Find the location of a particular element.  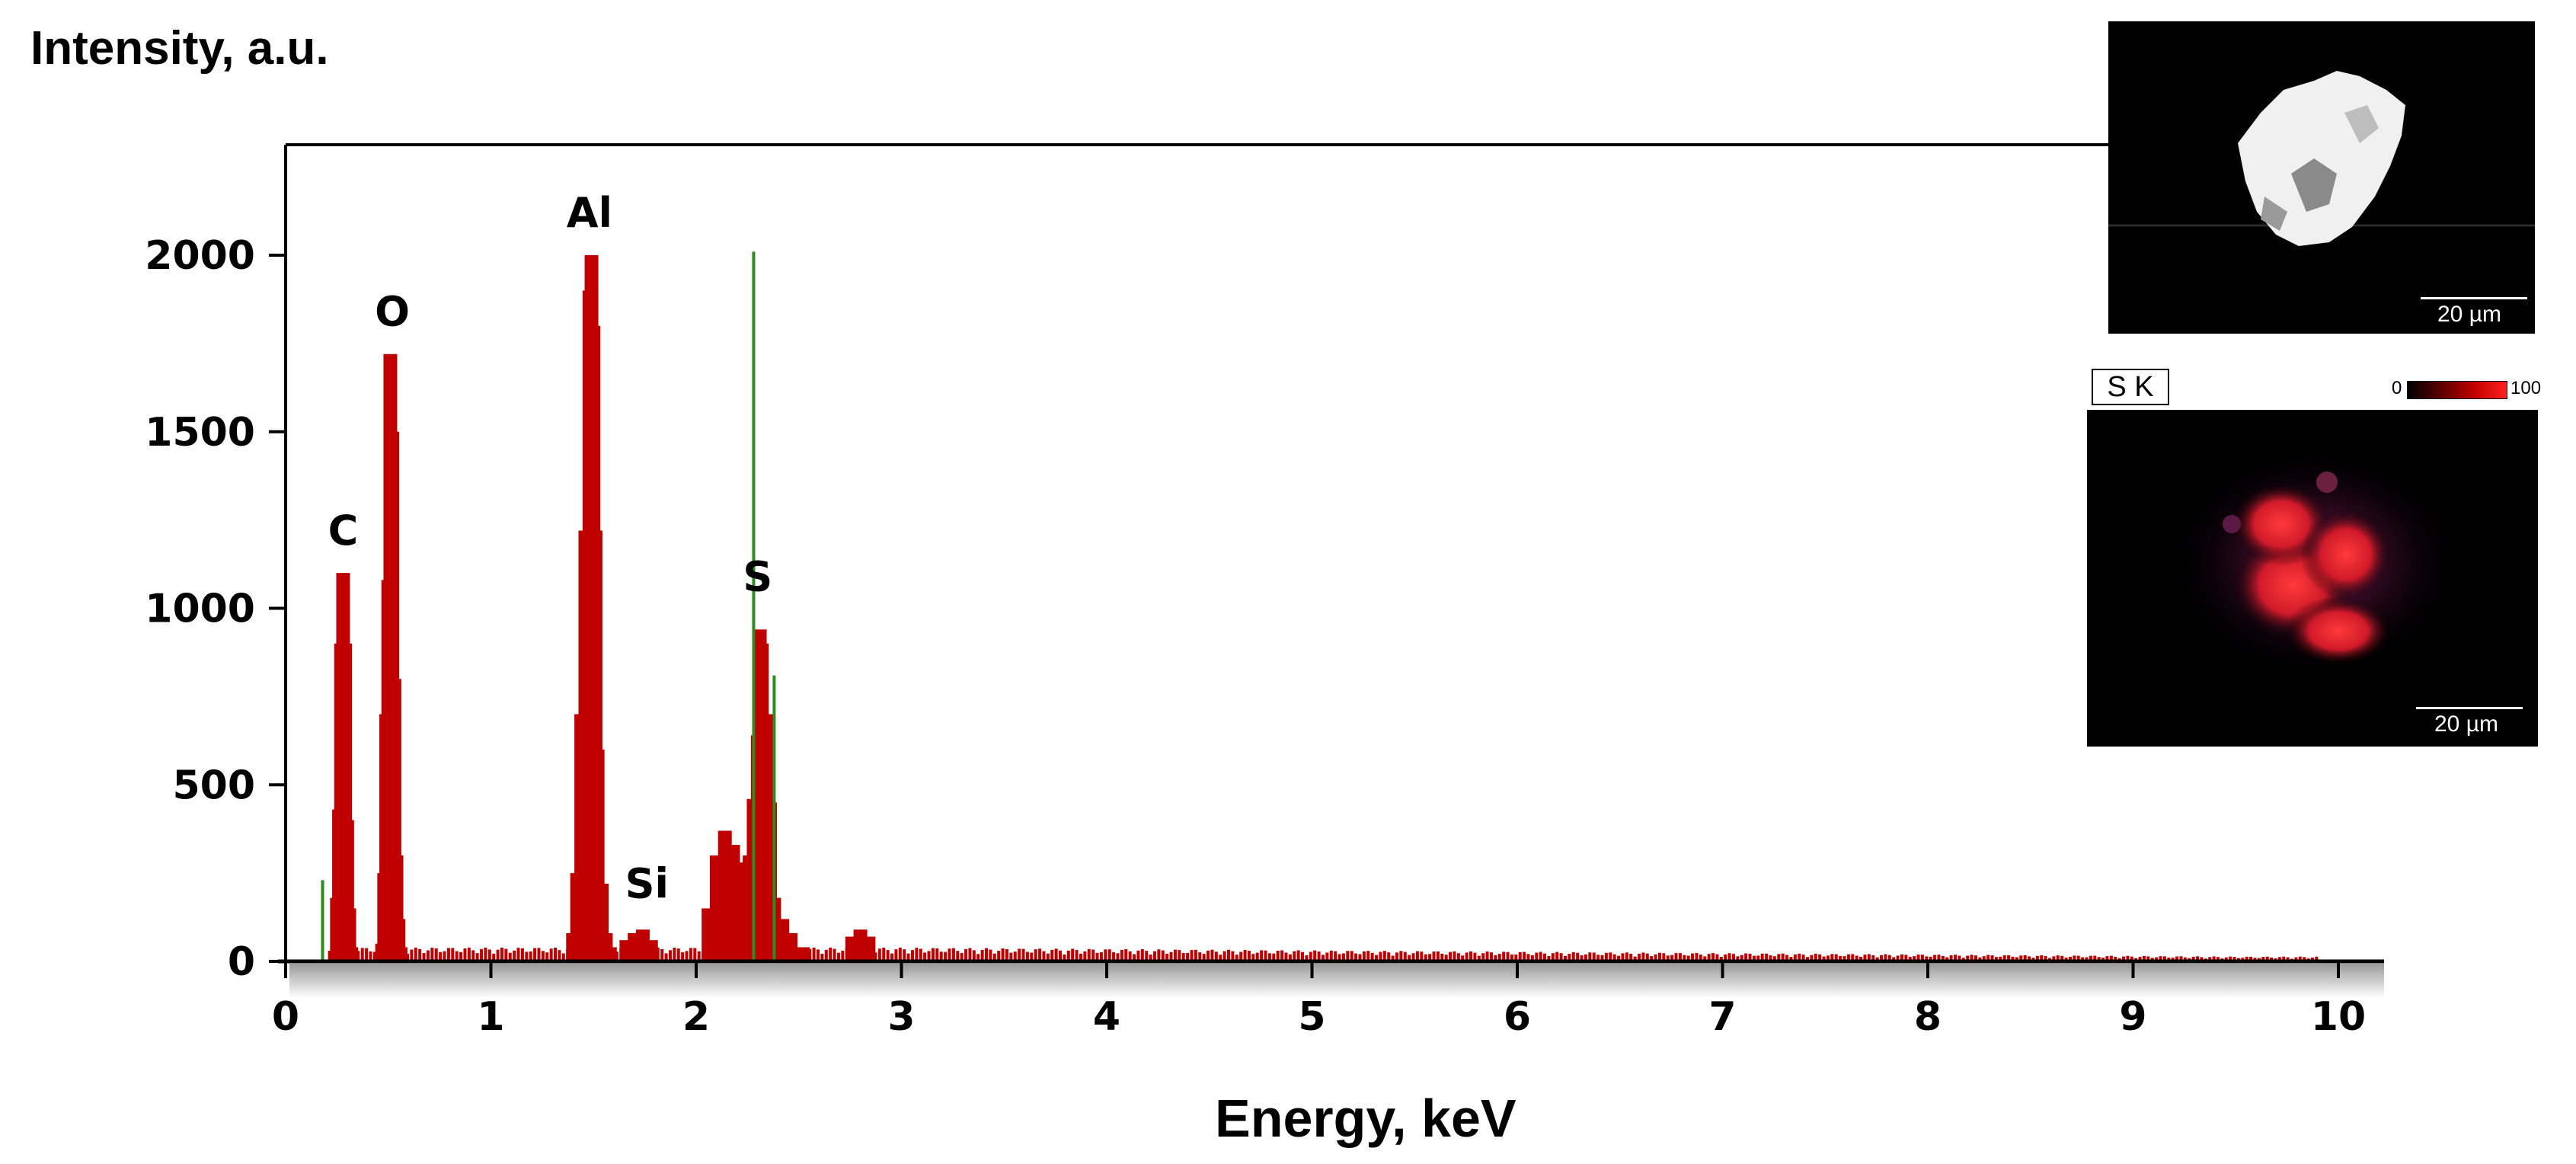

peak-labels: C O Al Si S is located at coordinates (550, 549).